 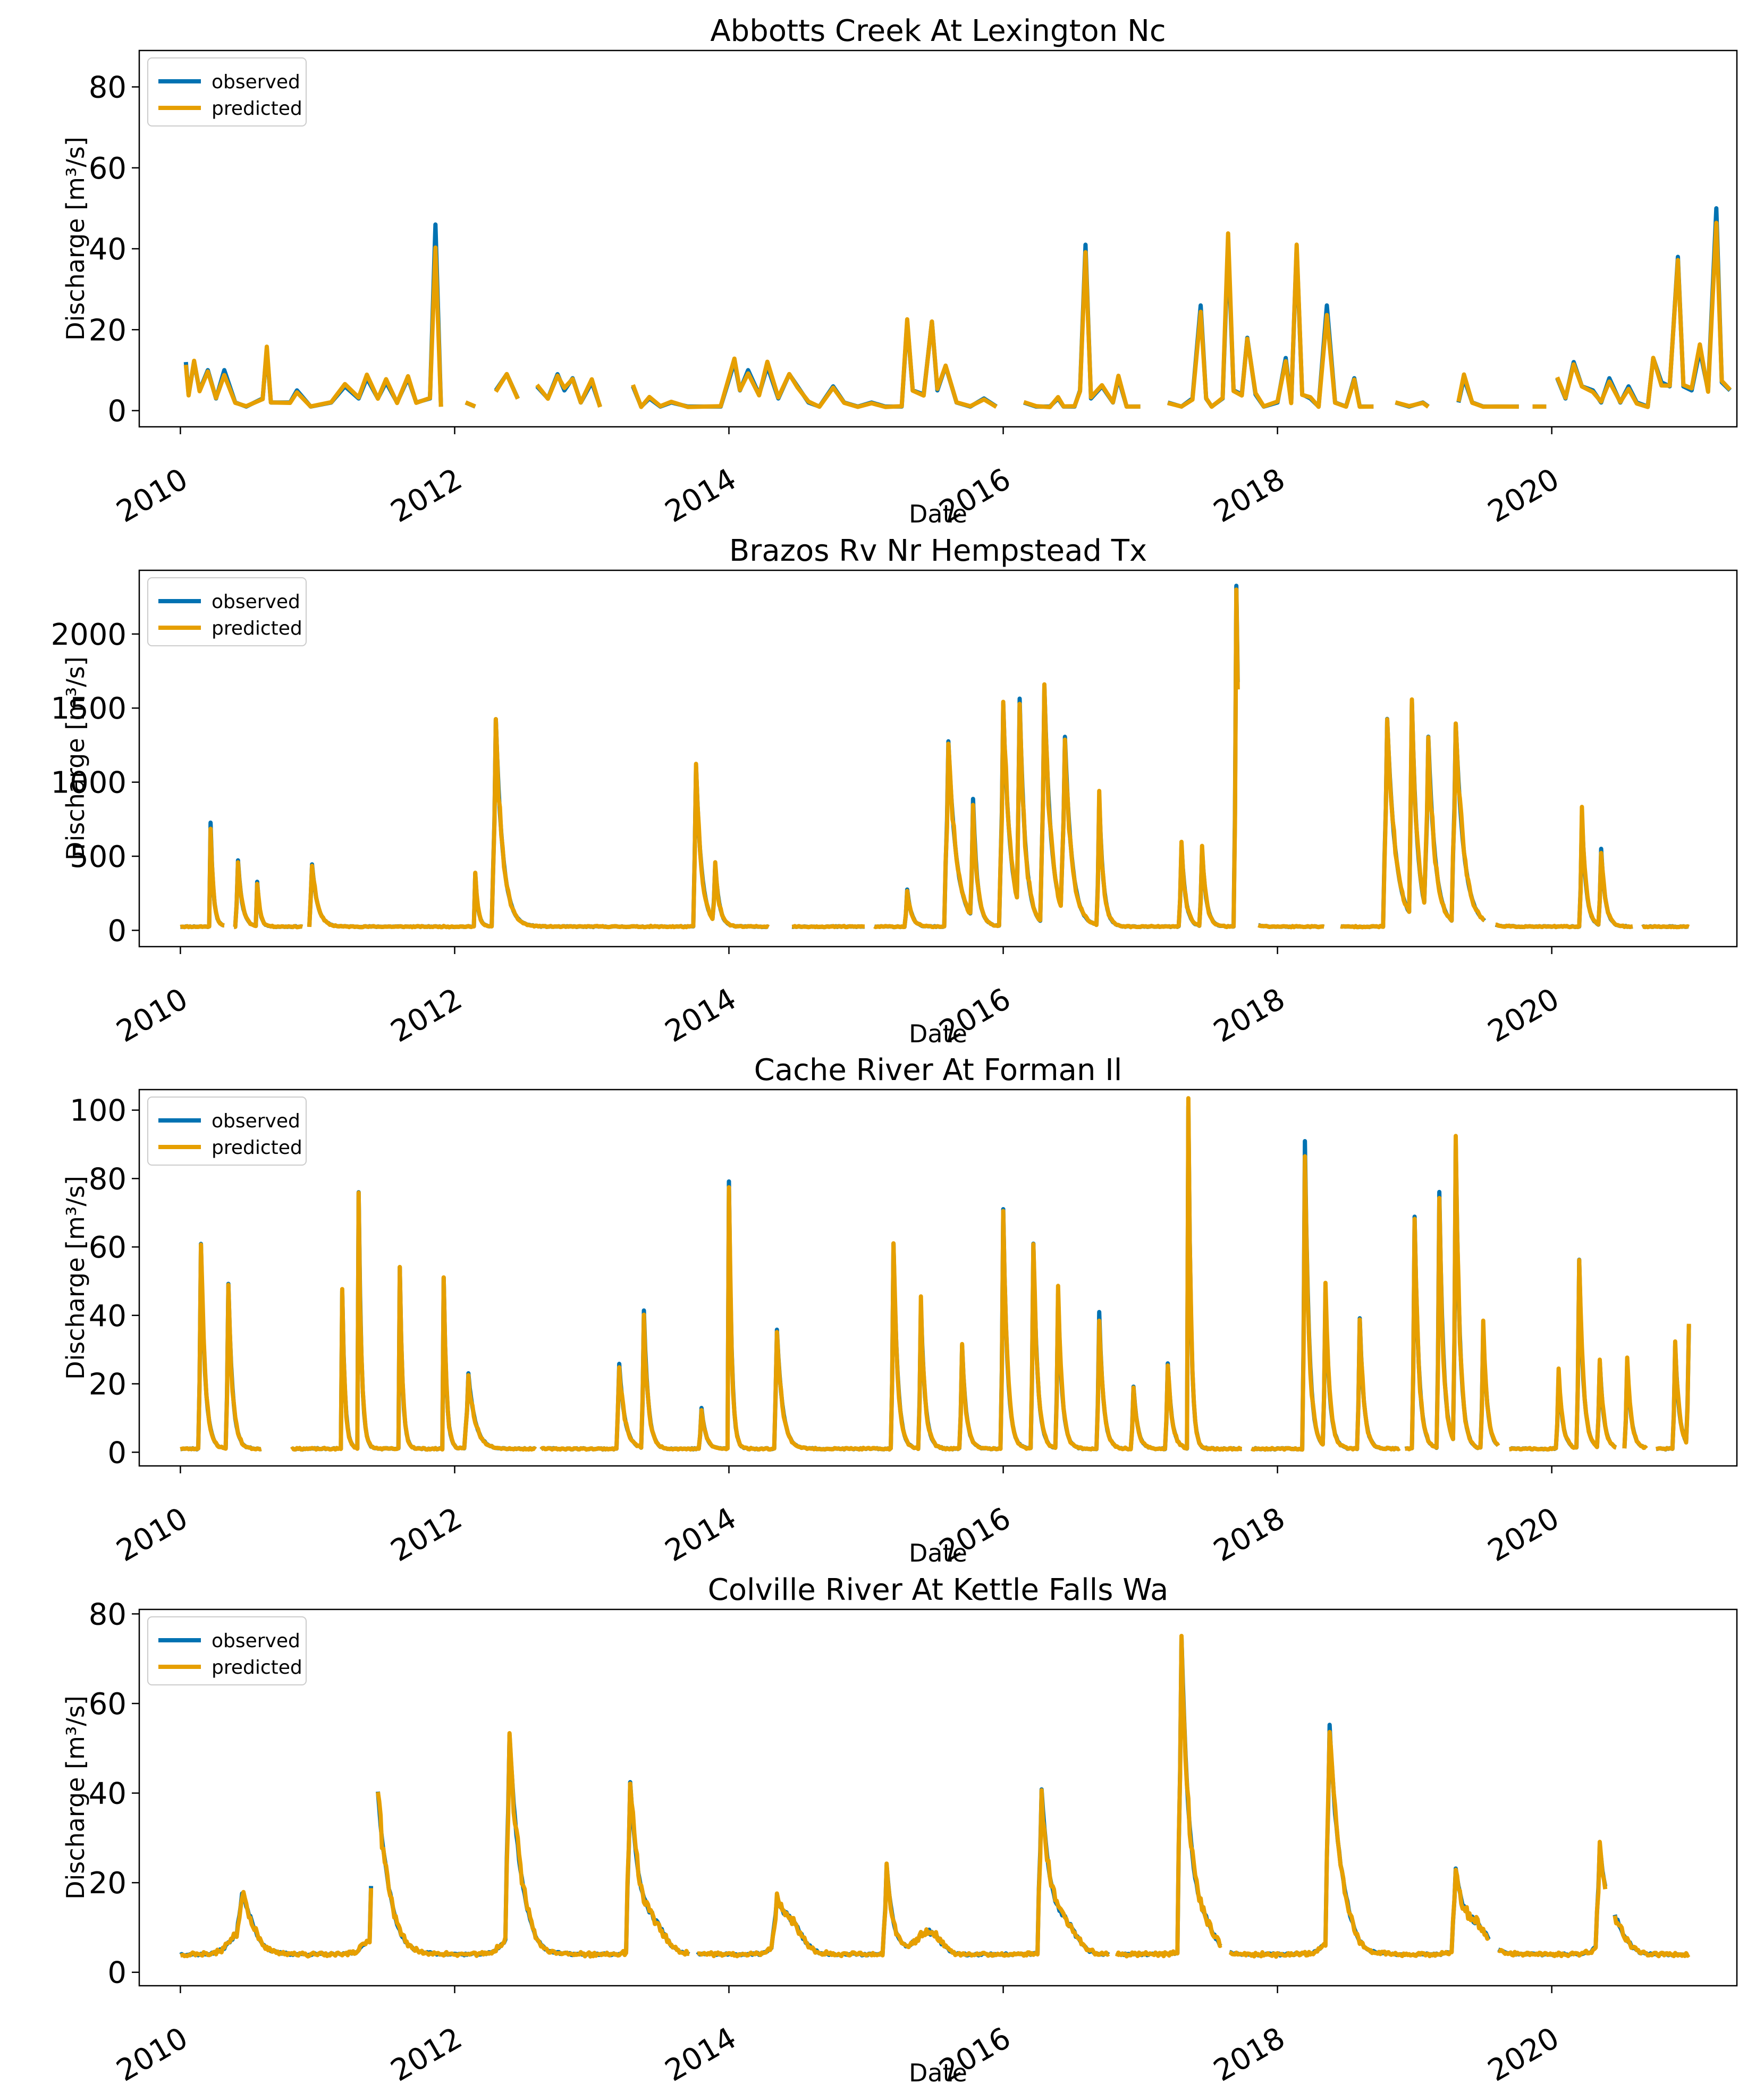 I want to click on y-tick-label: 1000, so click(x=88, y=783).